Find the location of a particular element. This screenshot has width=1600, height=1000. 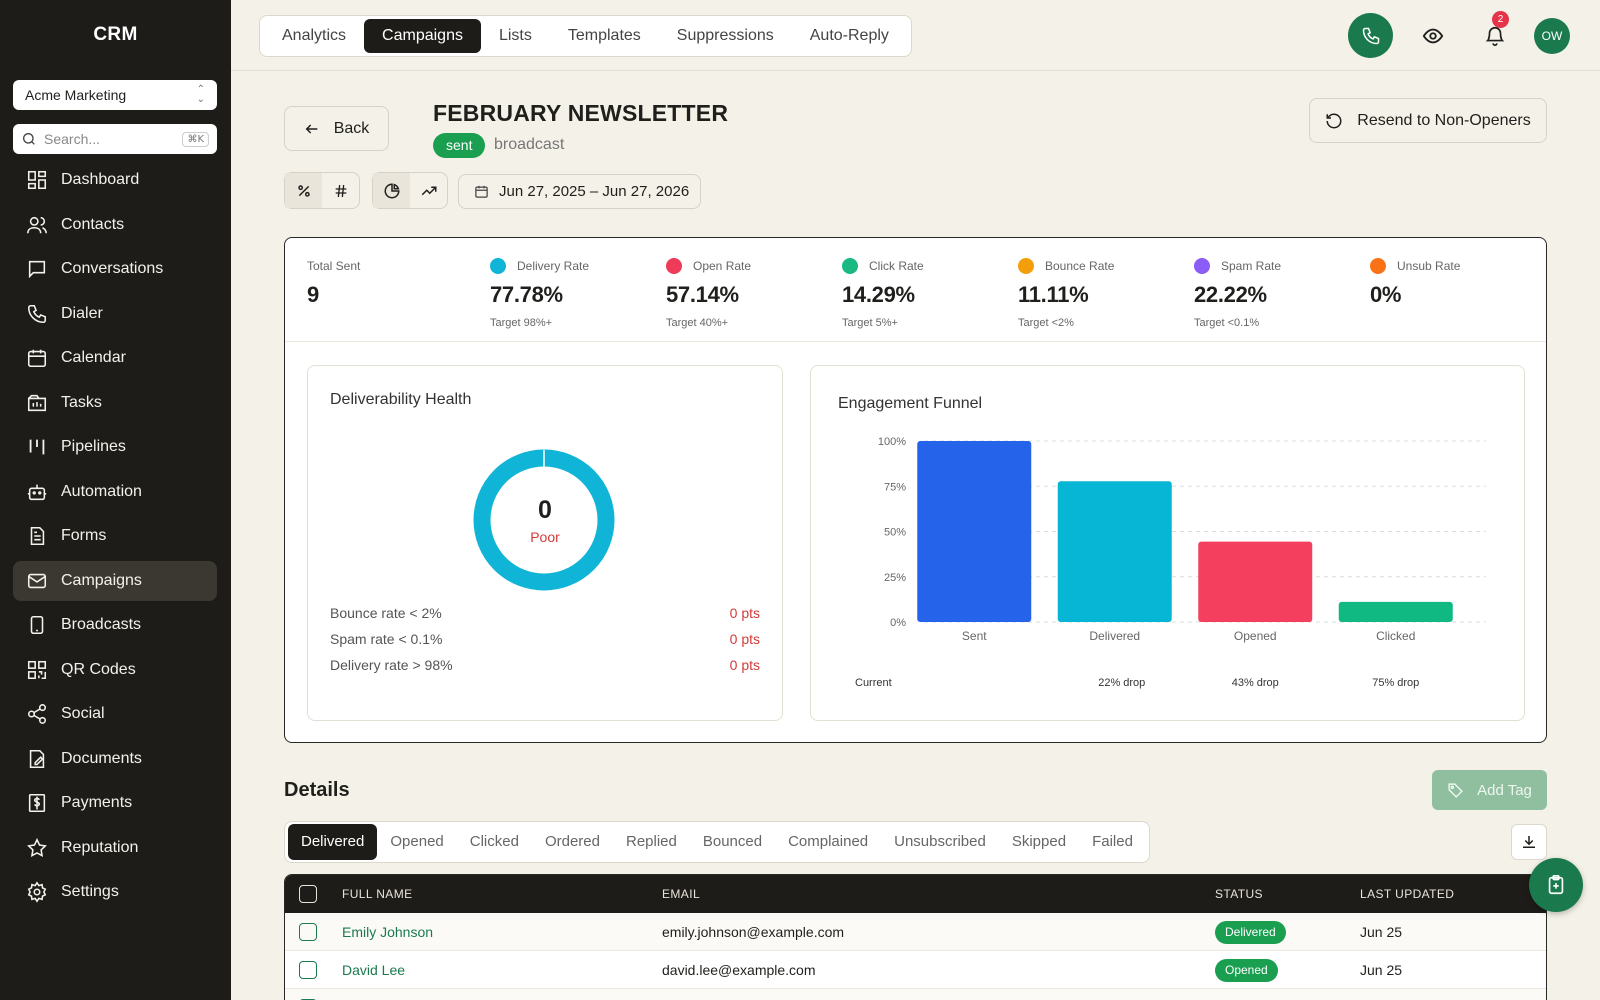

percent-toggle is located at coordinates (303, 190).